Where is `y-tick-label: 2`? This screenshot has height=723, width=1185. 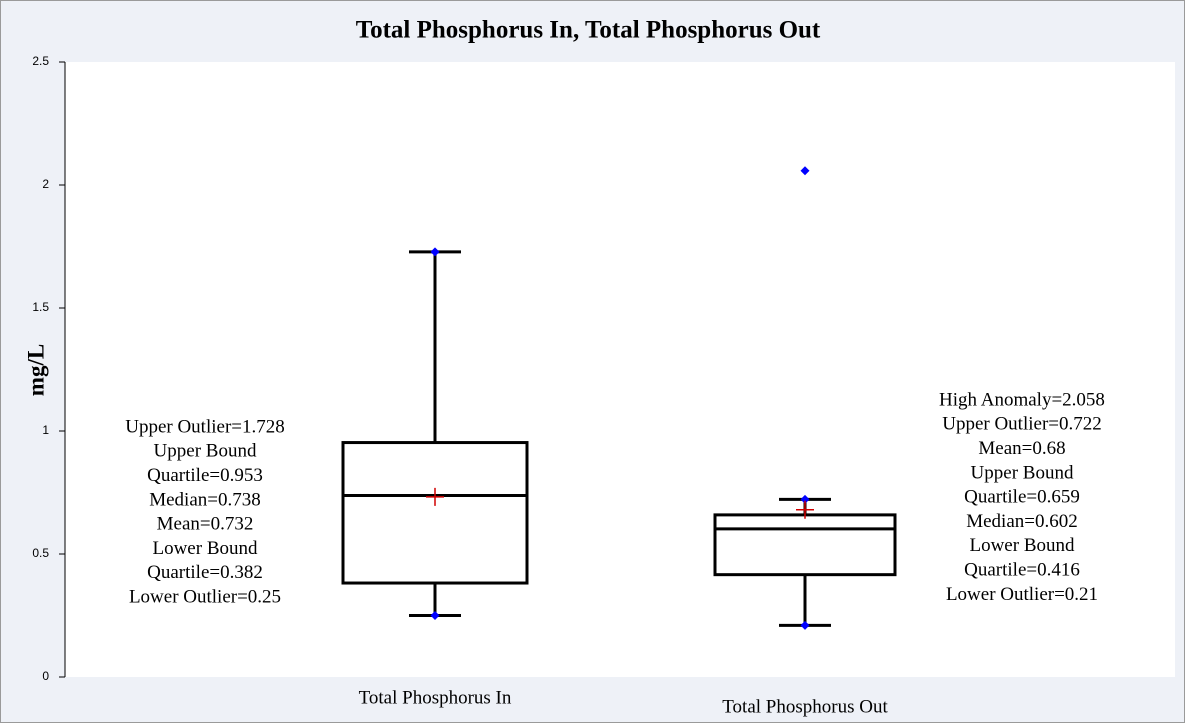
y-tick-label: 2 is located at coordinates (45, 184).